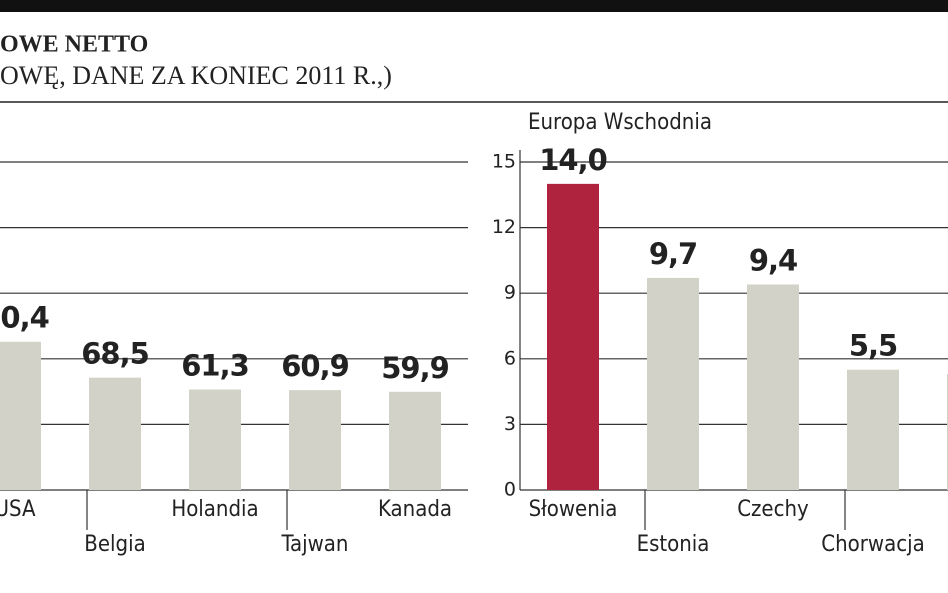 This screenshot has width=948, height=593. I want to click on x-tick-label: Chorwacja, so click(872, 544).